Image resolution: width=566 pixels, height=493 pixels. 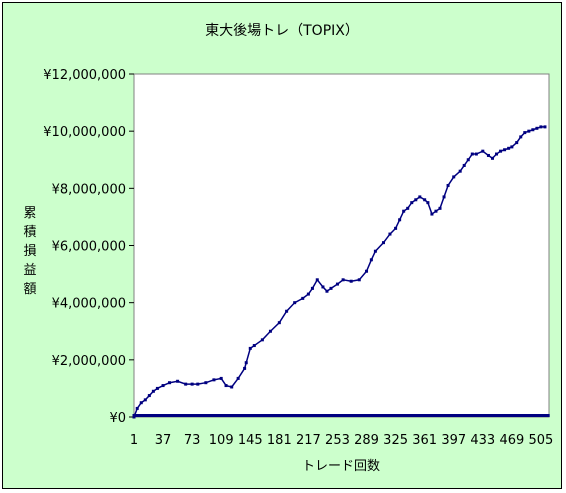 I want to click on y-tick-label: ¥10,000,000, so click(x=84, y=132).